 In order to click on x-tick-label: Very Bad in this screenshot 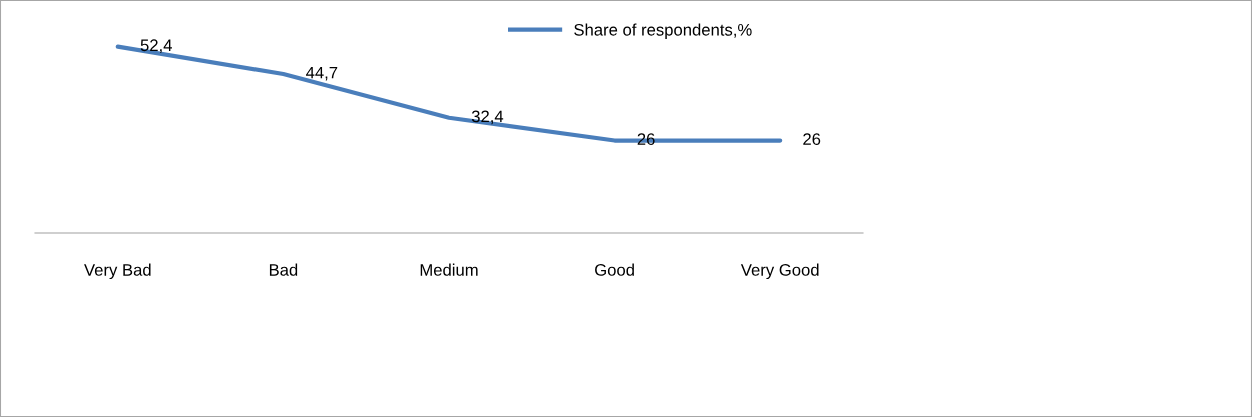, I will do `click(117, 271)`.